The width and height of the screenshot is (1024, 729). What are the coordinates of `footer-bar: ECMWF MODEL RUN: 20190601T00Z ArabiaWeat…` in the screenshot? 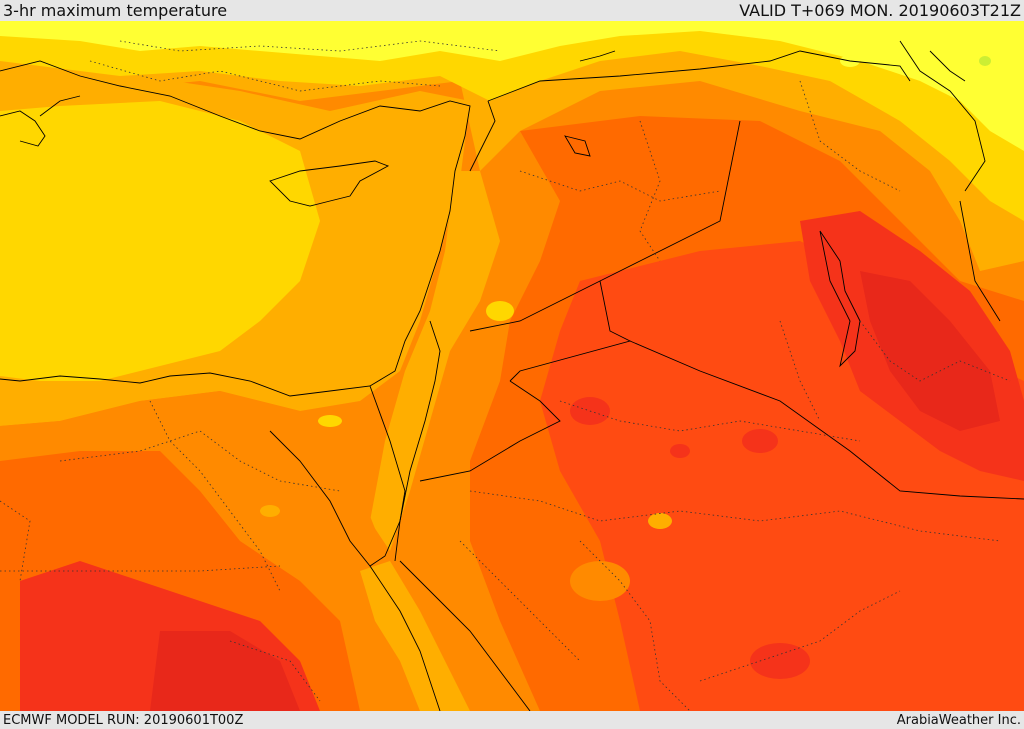 It's located at (512, 720).